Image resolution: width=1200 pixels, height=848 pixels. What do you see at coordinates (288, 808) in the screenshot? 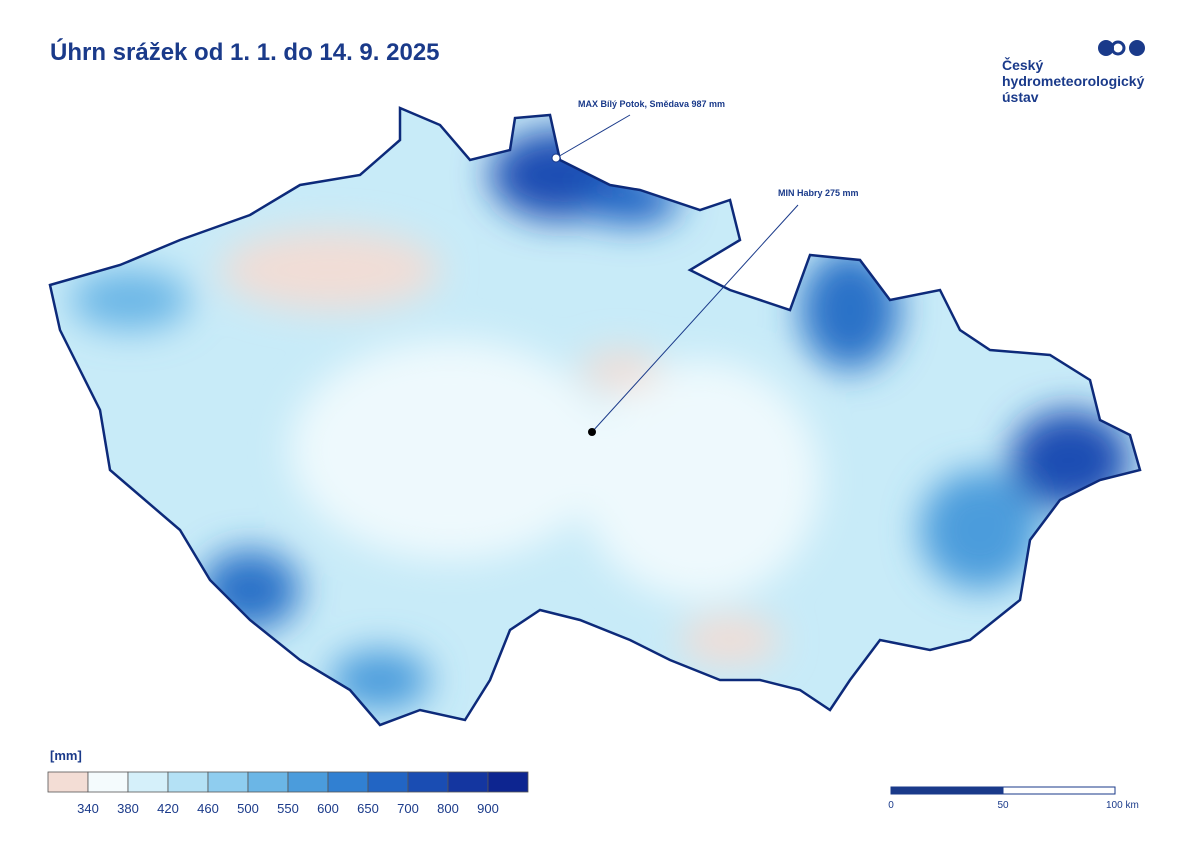
I see `legend-label: 550` at bounding box center [288, 808].